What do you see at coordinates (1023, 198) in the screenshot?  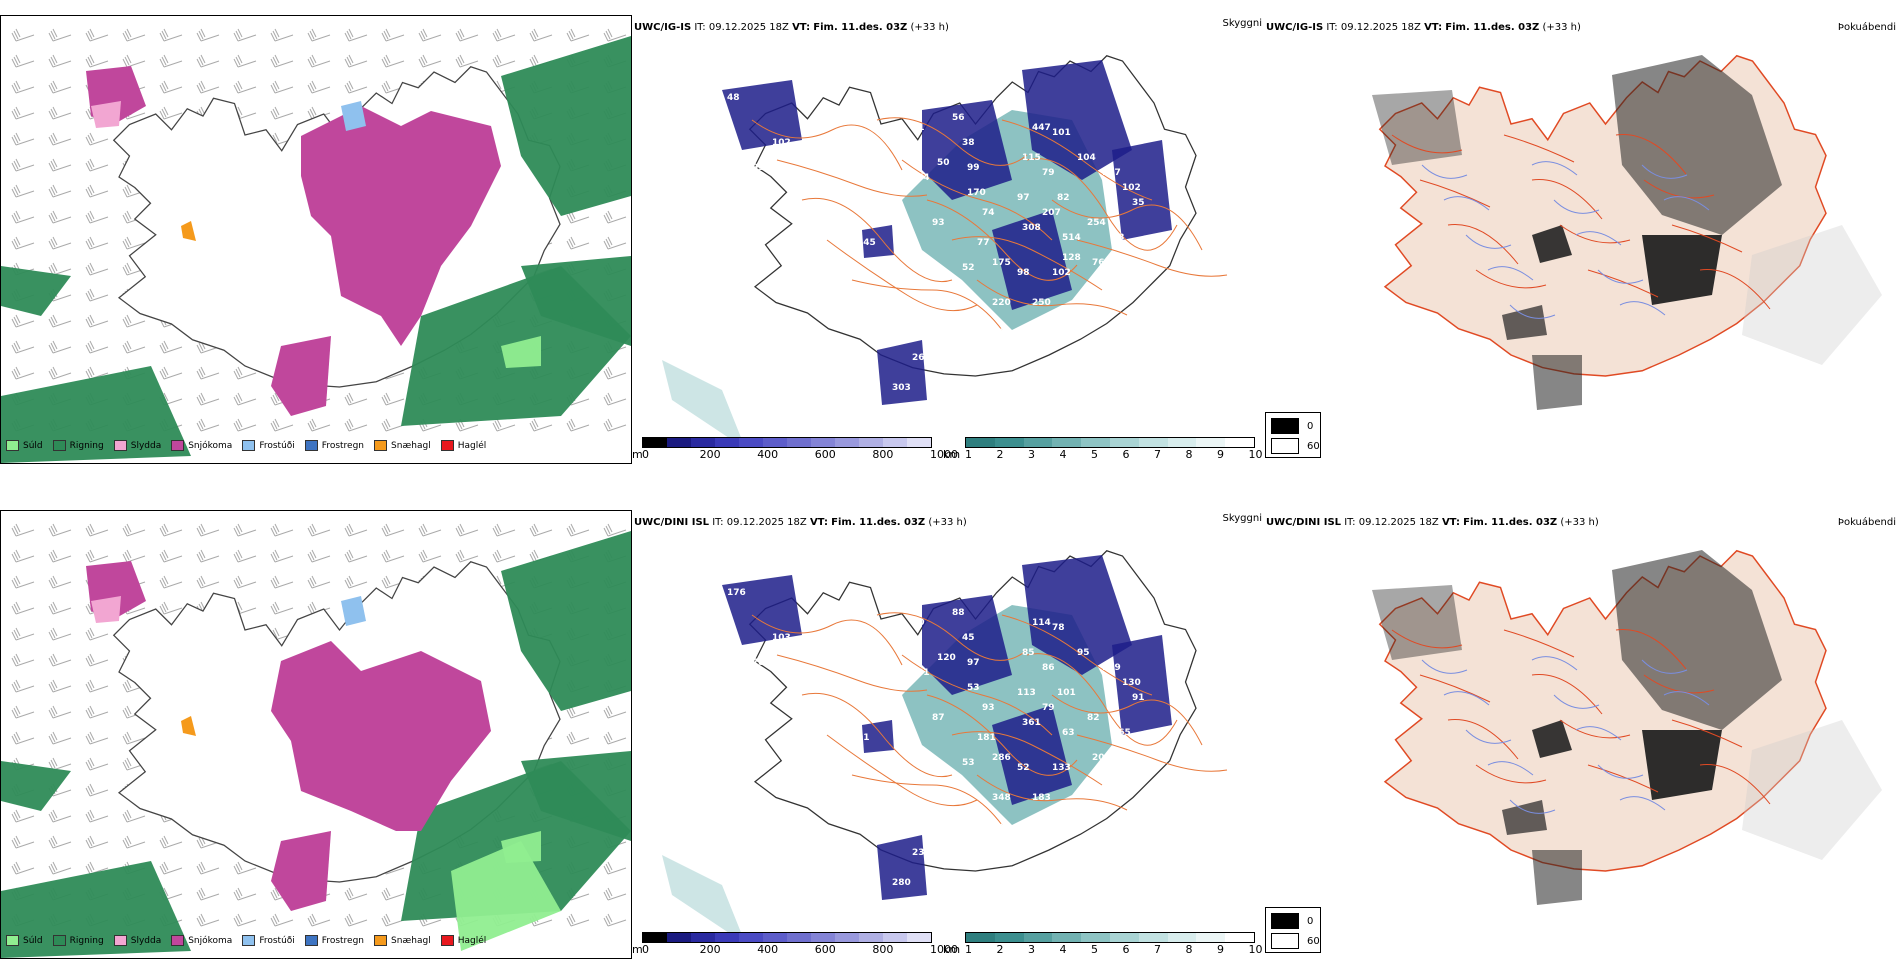 I see `cloud-base-label: 97` at bounding box center [1023, 198].